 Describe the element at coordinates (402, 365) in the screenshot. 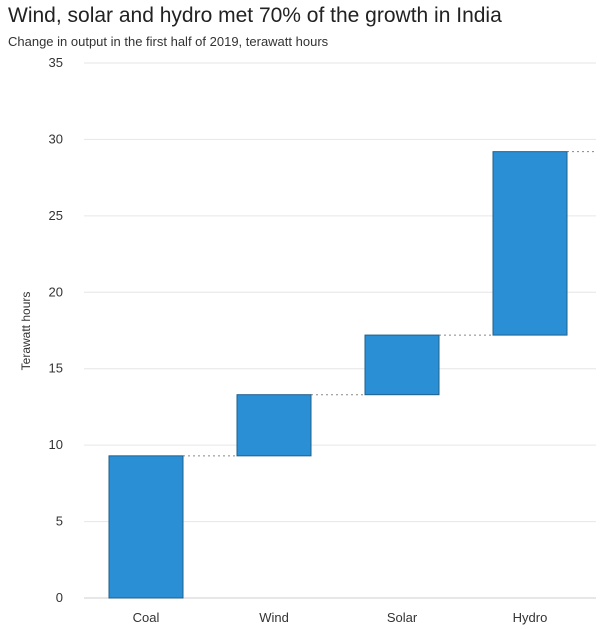

I see `bar-solar` at that location.